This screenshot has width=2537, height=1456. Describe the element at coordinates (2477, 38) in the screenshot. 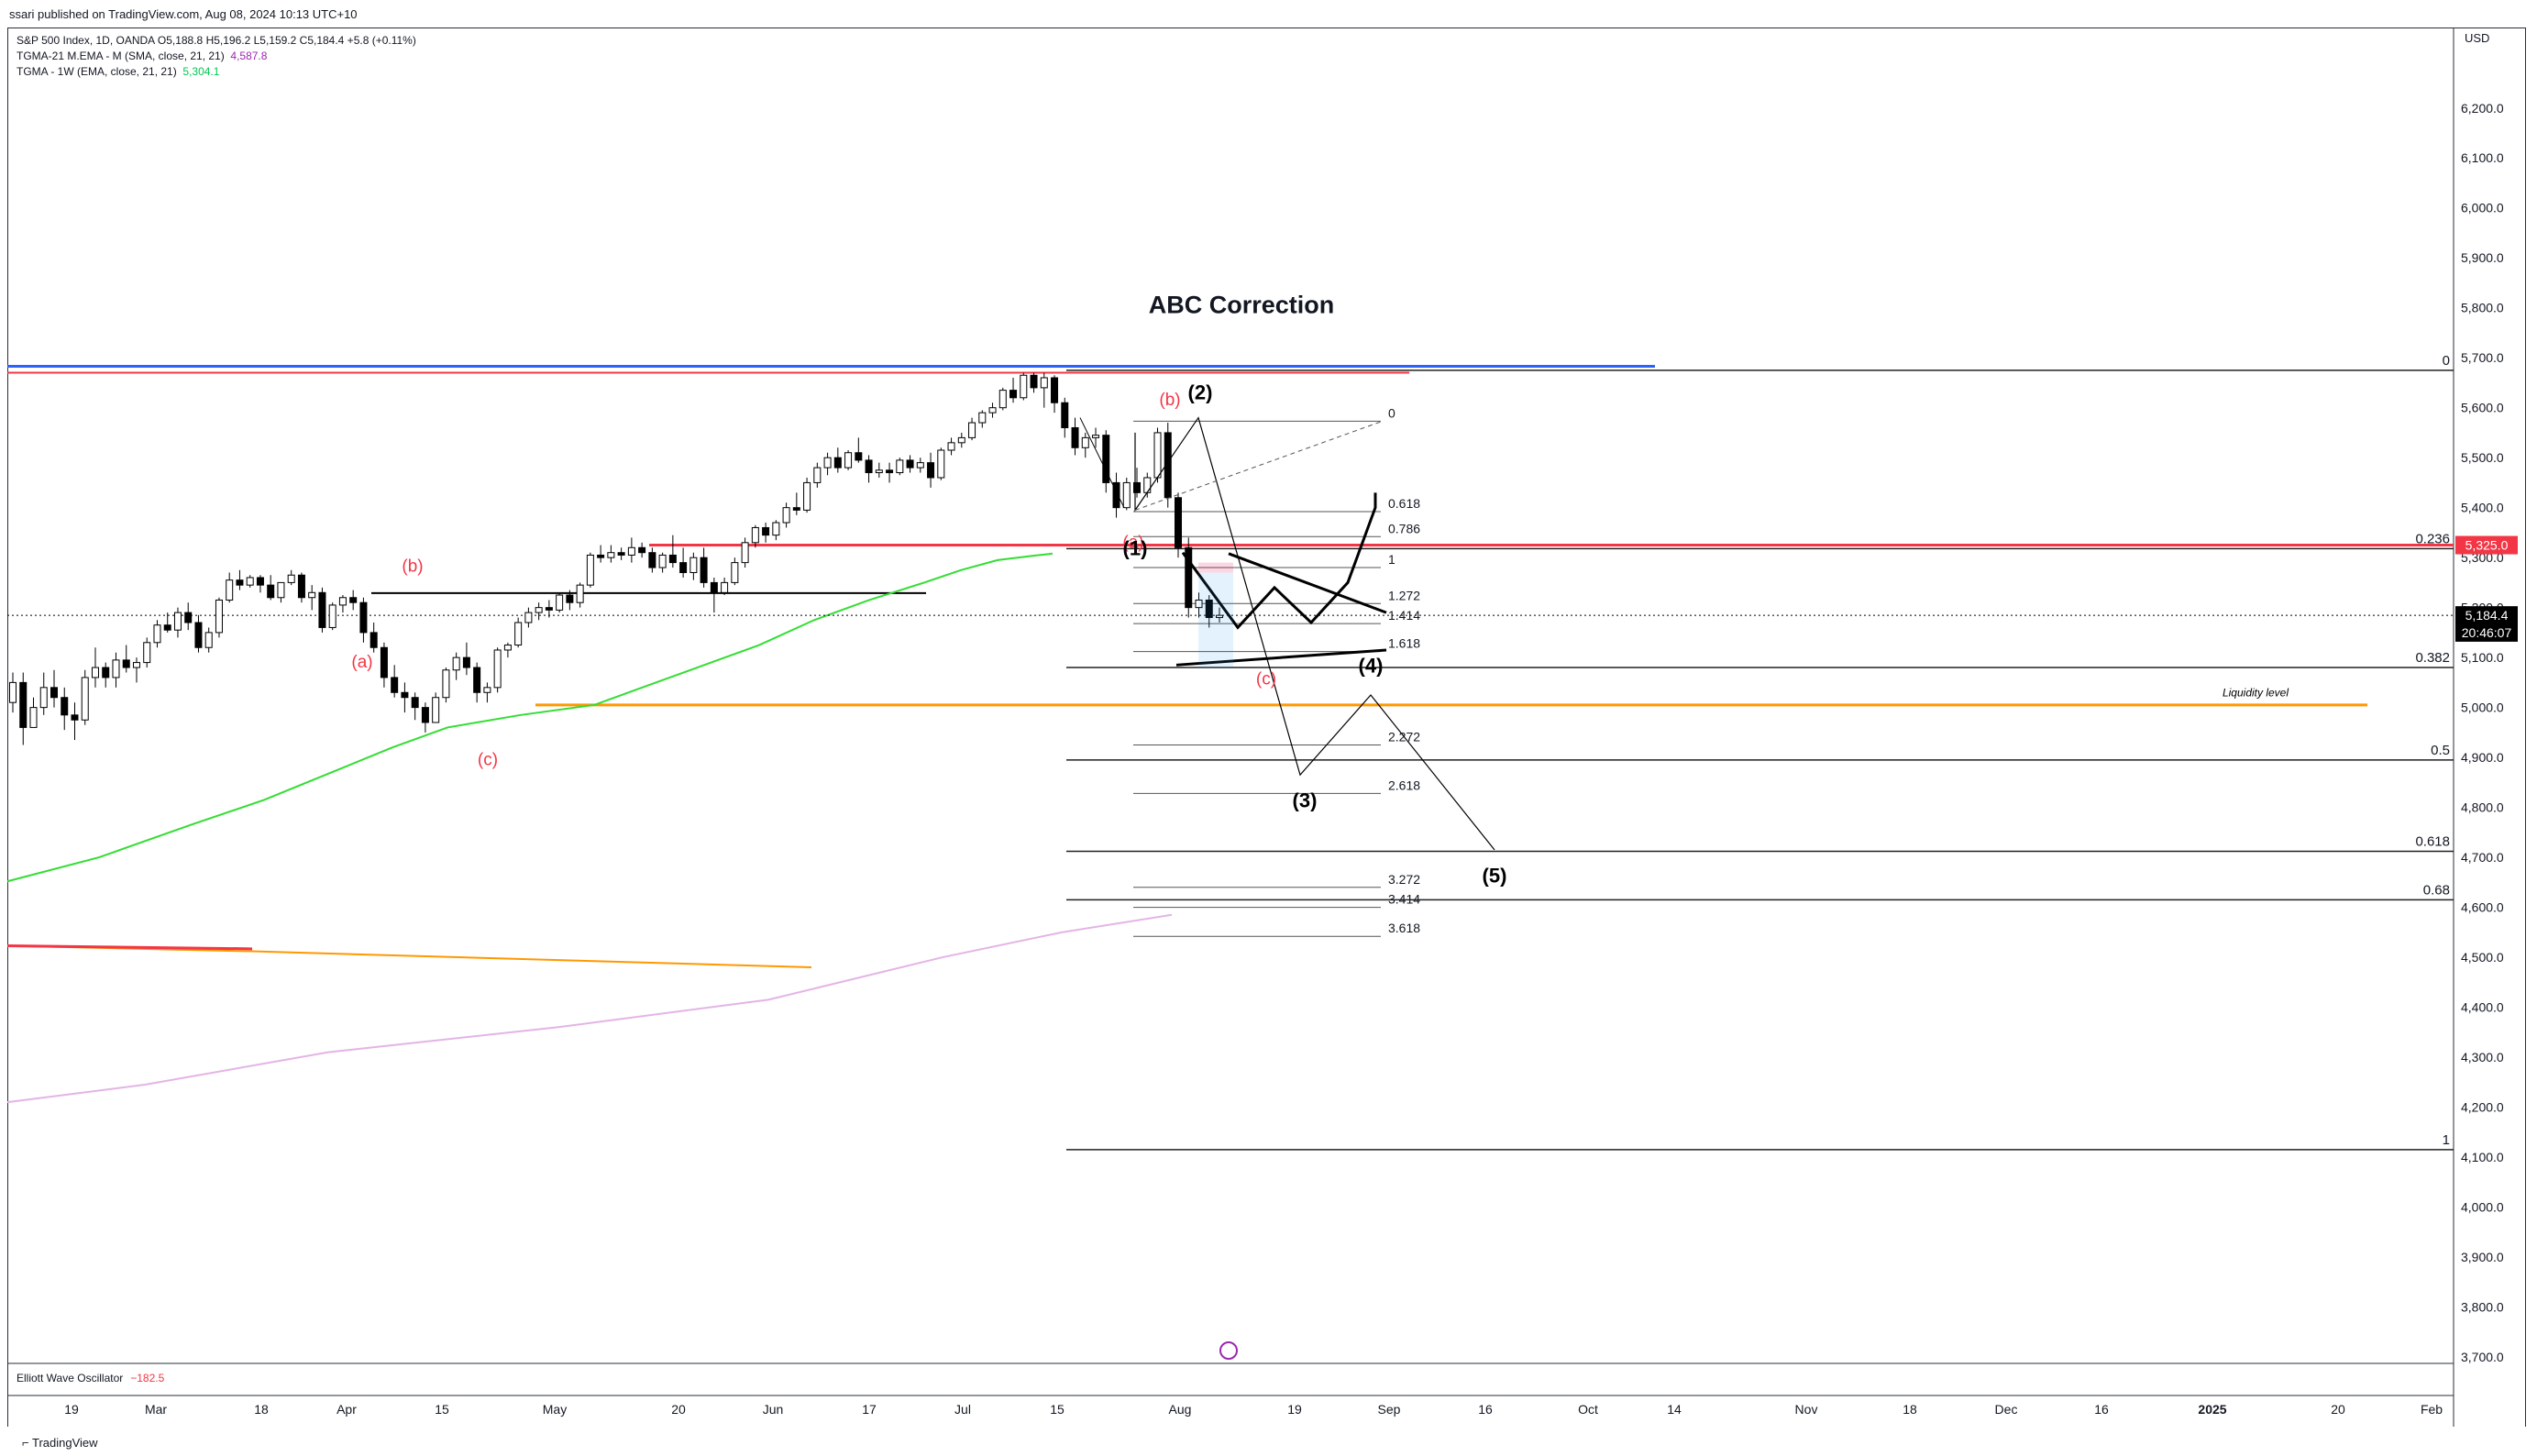

I see `currency-label: USD` at that location.